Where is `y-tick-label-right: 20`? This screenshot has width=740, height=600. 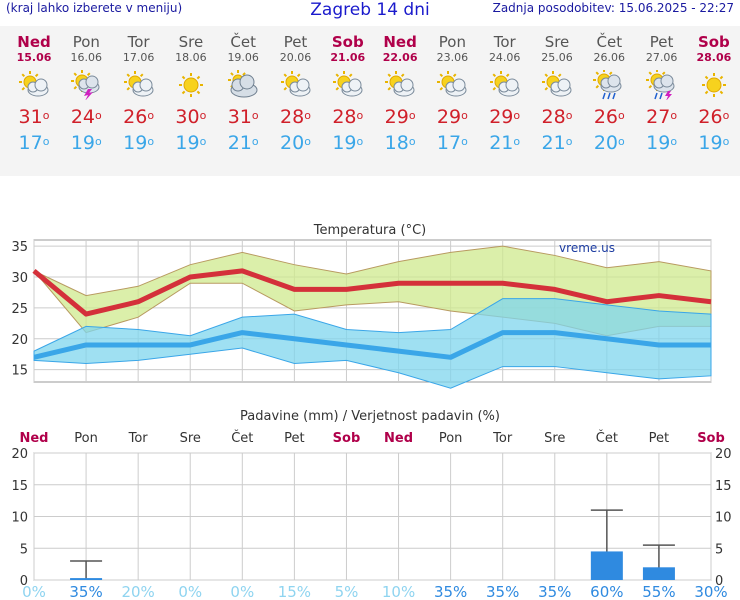 y-tick-label-right: 20 is located at coordinates (723, 454).